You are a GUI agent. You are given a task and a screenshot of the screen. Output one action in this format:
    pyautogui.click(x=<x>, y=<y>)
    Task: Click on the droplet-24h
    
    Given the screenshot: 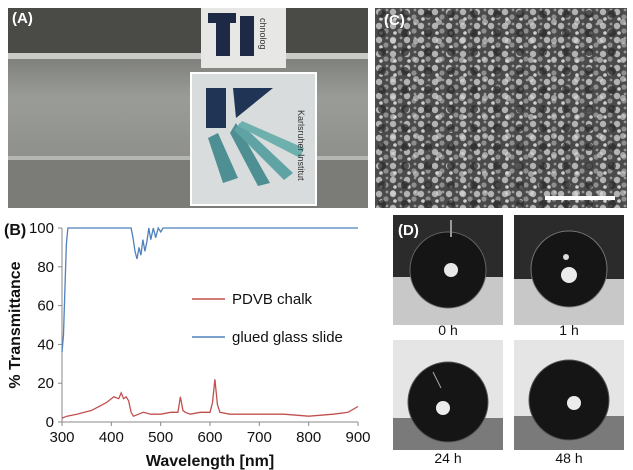 What is the action you would take?
    pyautogui.click(x=448, y=395)
    